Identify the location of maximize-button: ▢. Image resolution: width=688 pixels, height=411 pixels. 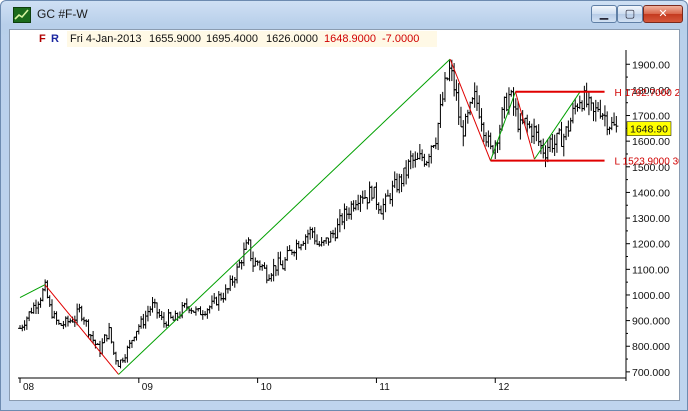
(630, 14).